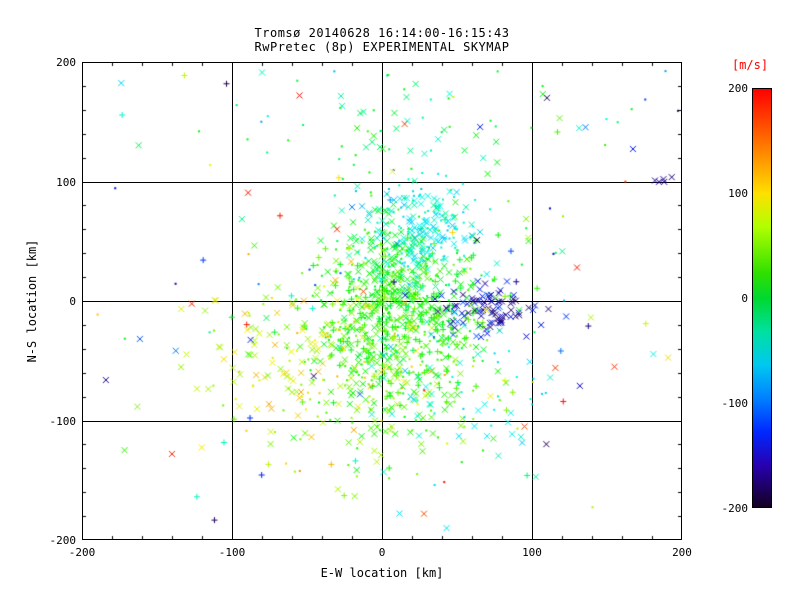 The height and width of the screenshot is (600, 800). What do you see at coordinates (532, 552) in the screenshot?
I see `x-tick-label: 100` at bounding box center [532, 552].